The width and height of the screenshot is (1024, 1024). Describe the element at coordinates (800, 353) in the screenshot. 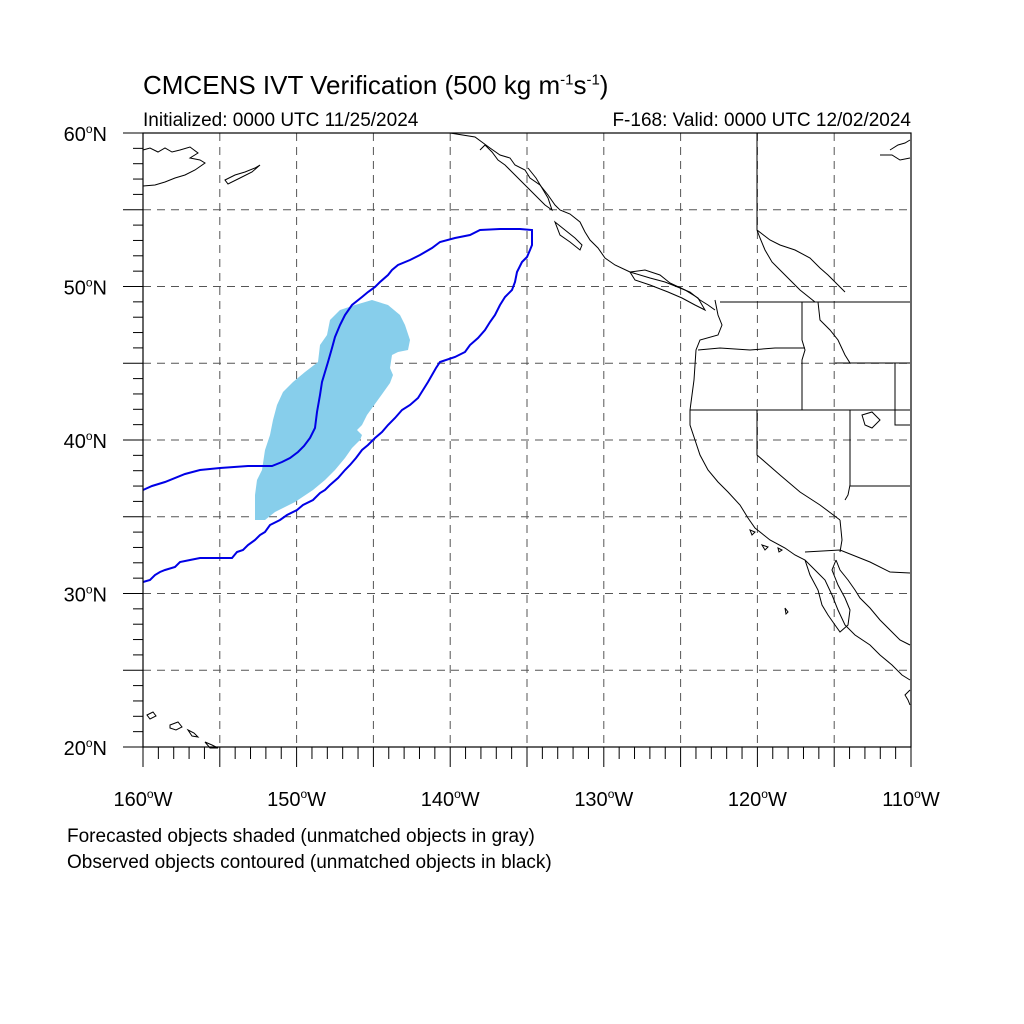

I see `political-boundaries` at that location.